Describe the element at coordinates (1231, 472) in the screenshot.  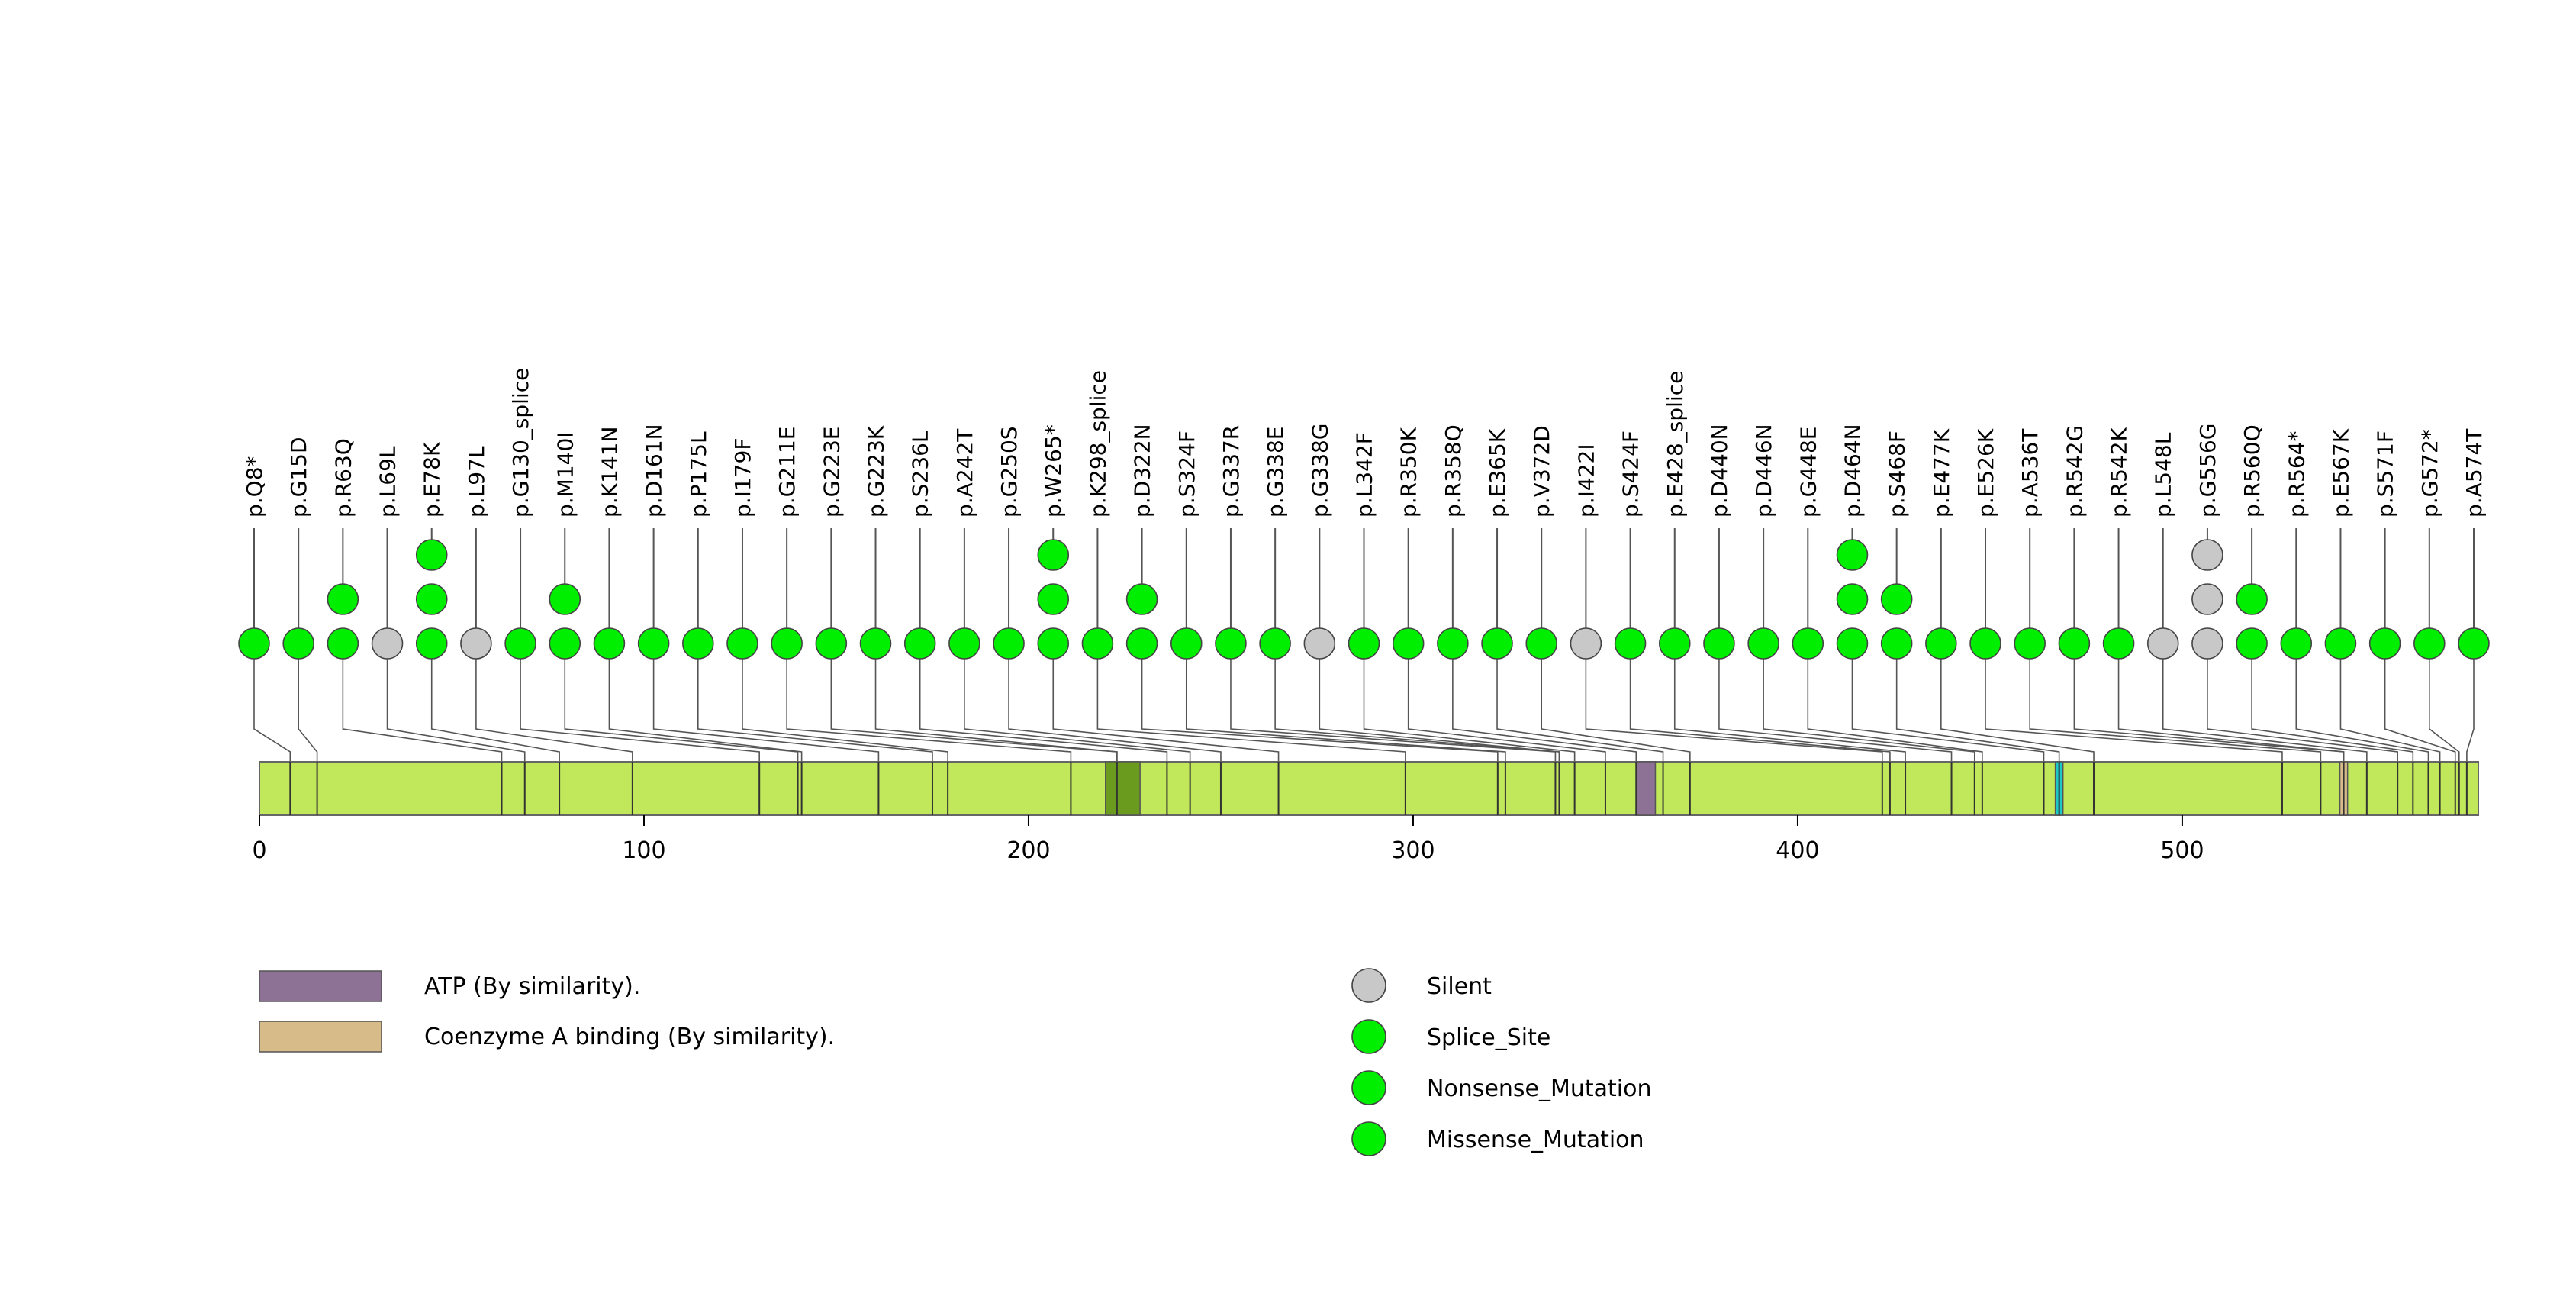
I see `mutation-label: p.G337R` at that location.